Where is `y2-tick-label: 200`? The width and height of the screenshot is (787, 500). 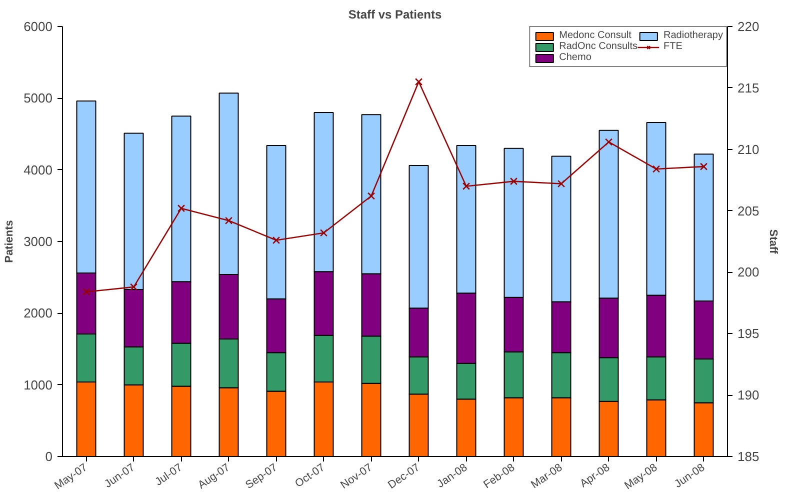 y2-tick-label: 200 is located at coordinates (749, 272).